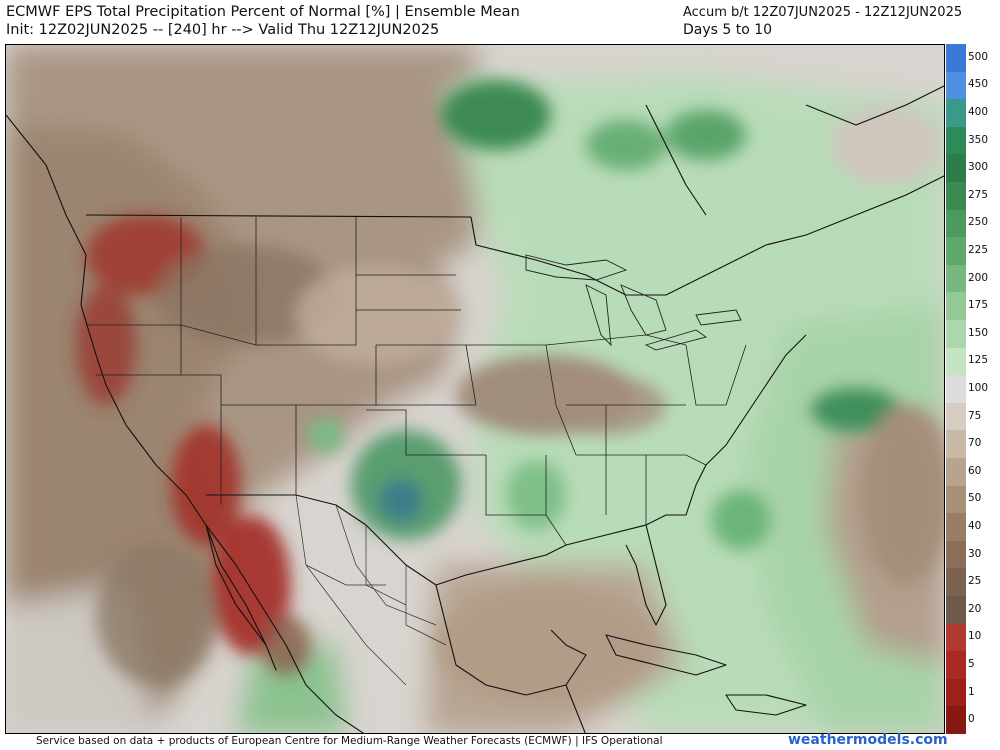 The width and height of the screenshot is (1000, 750). Describe the element at coordinates (975, 608) in the screenshot. I see `colorbar-label: 20` at that location.